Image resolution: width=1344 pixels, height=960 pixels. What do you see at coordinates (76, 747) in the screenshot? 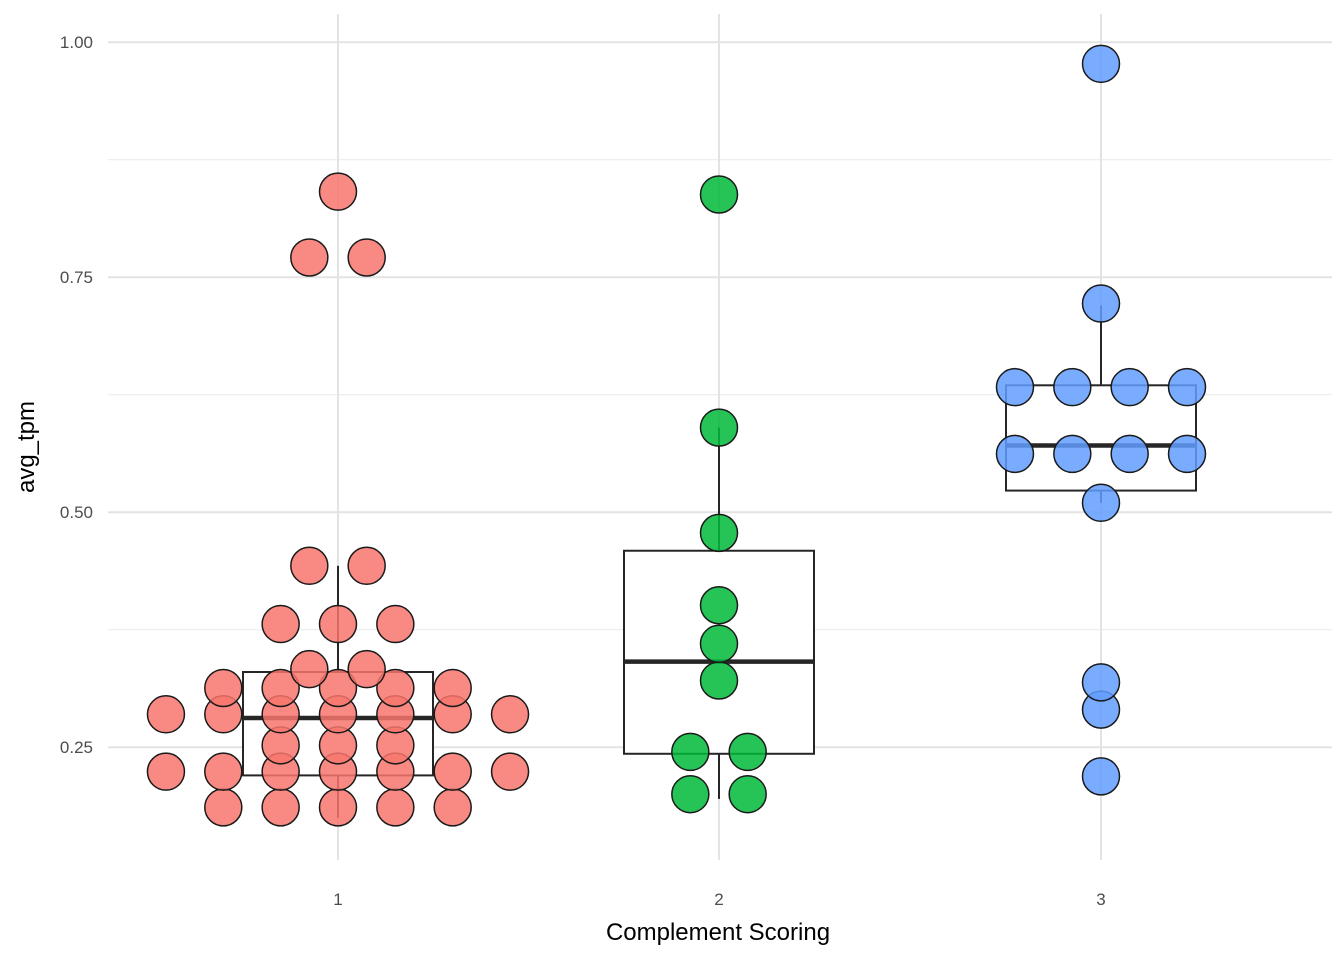
I see `y-tick-label: 0.25` at bounding box center [76, 747].